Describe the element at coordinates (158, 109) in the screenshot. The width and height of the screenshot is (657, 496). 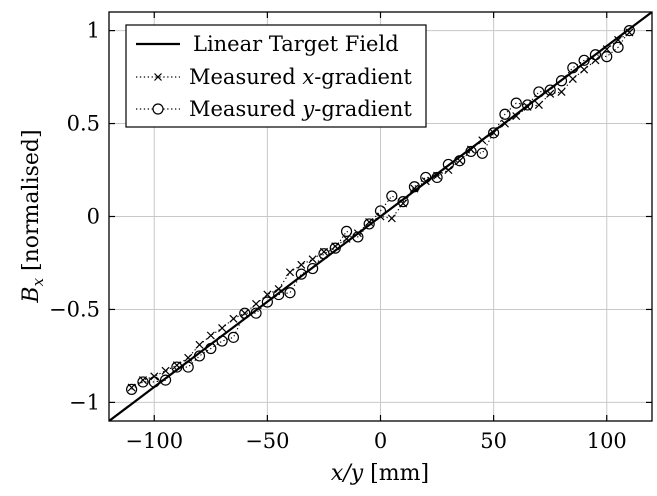
I see `legend-o-marker` at that location.